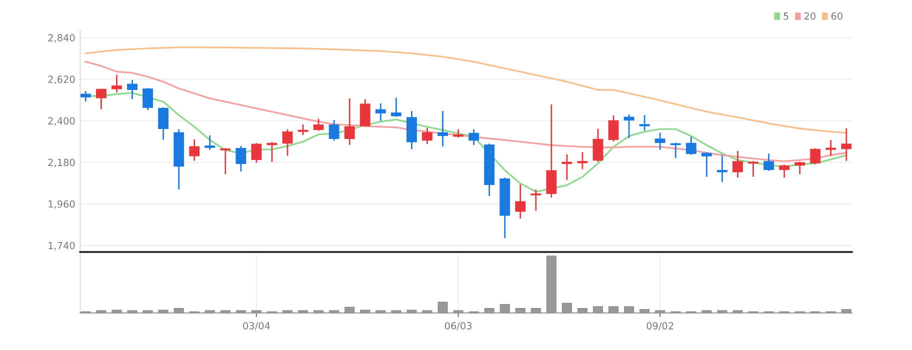 The height and width of the screenshot is (350, 912). I want to click on y-tick-label: 1,960, so click(61, 204).